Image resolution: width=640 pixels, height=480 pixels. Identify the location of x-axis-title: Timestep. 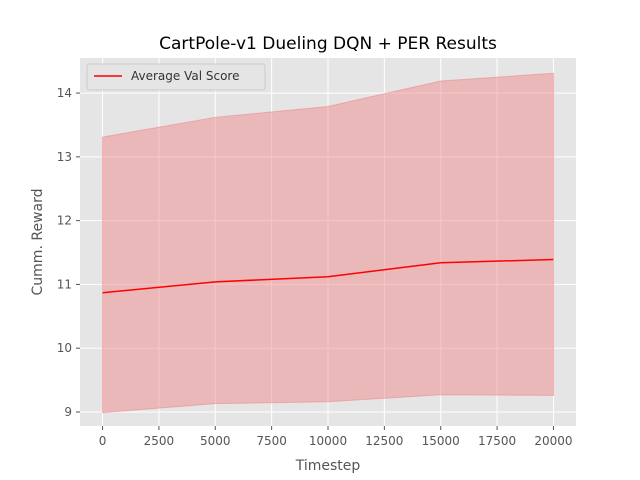
(328, 466).